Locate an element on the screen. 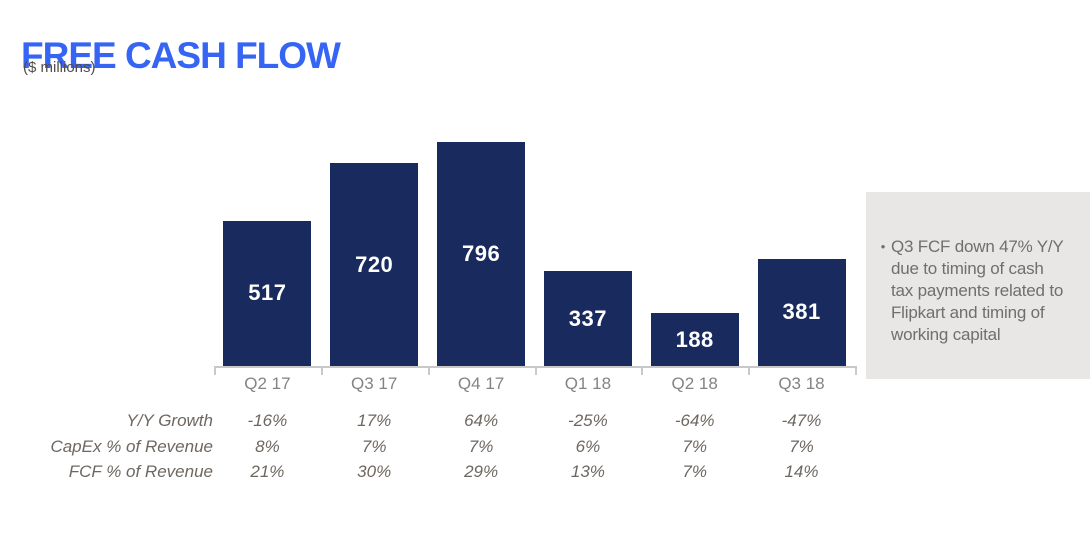 The width and height of the screenshot is (1090, 552). metric-row-label-y-y-growth: Y/Y Growth is located at coordinates (169, 420).